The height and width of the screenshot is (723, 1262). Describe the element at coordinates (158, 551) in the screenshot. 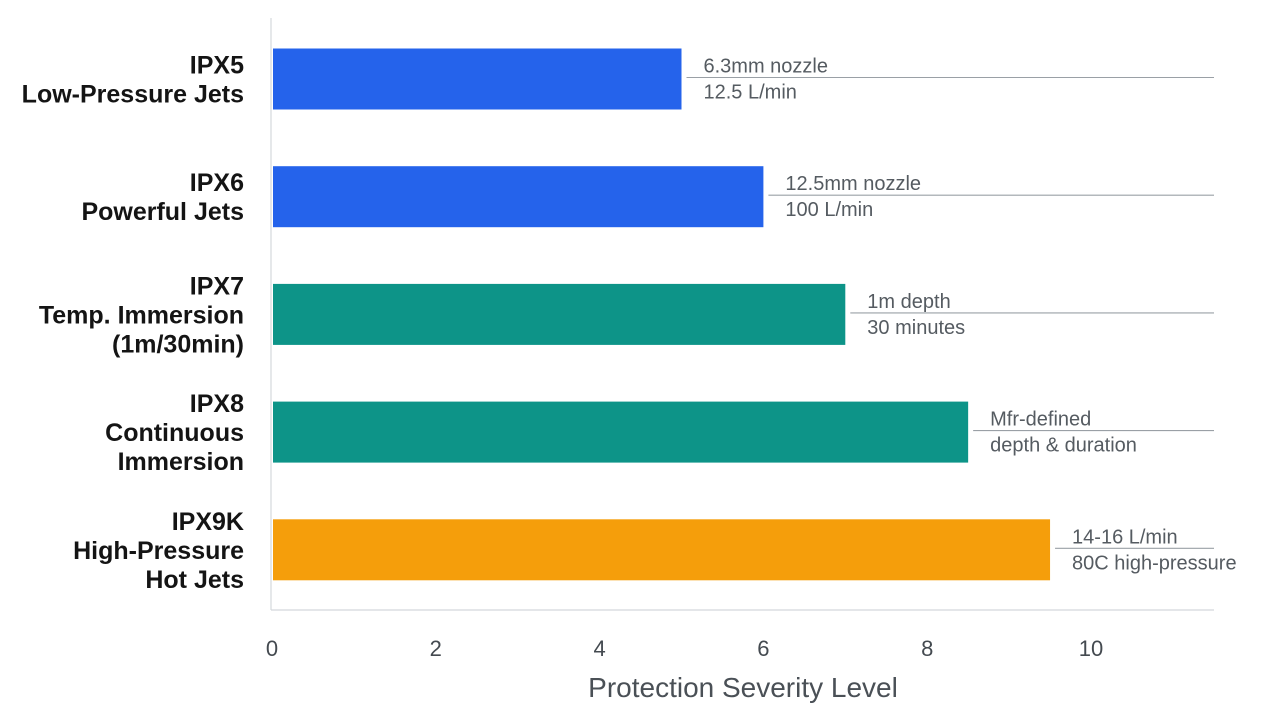

I see `category-label-4-1: High-Pressure` at that location.